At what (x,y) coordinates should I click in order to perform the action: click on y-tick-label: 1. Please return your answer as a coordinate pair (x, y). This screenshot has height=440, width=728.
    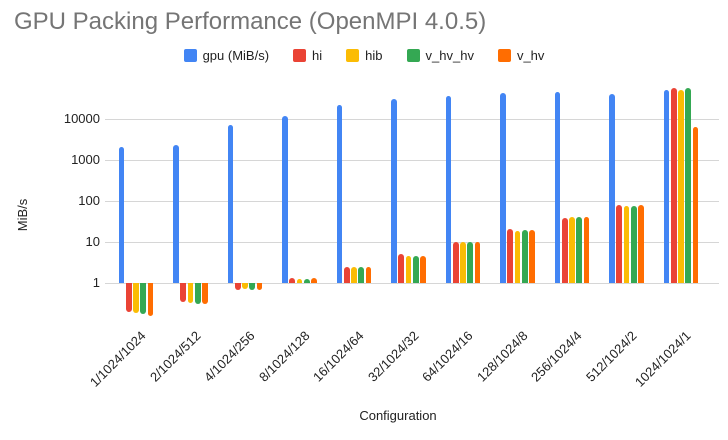
    Looking at the image, I should click on (96, 282).